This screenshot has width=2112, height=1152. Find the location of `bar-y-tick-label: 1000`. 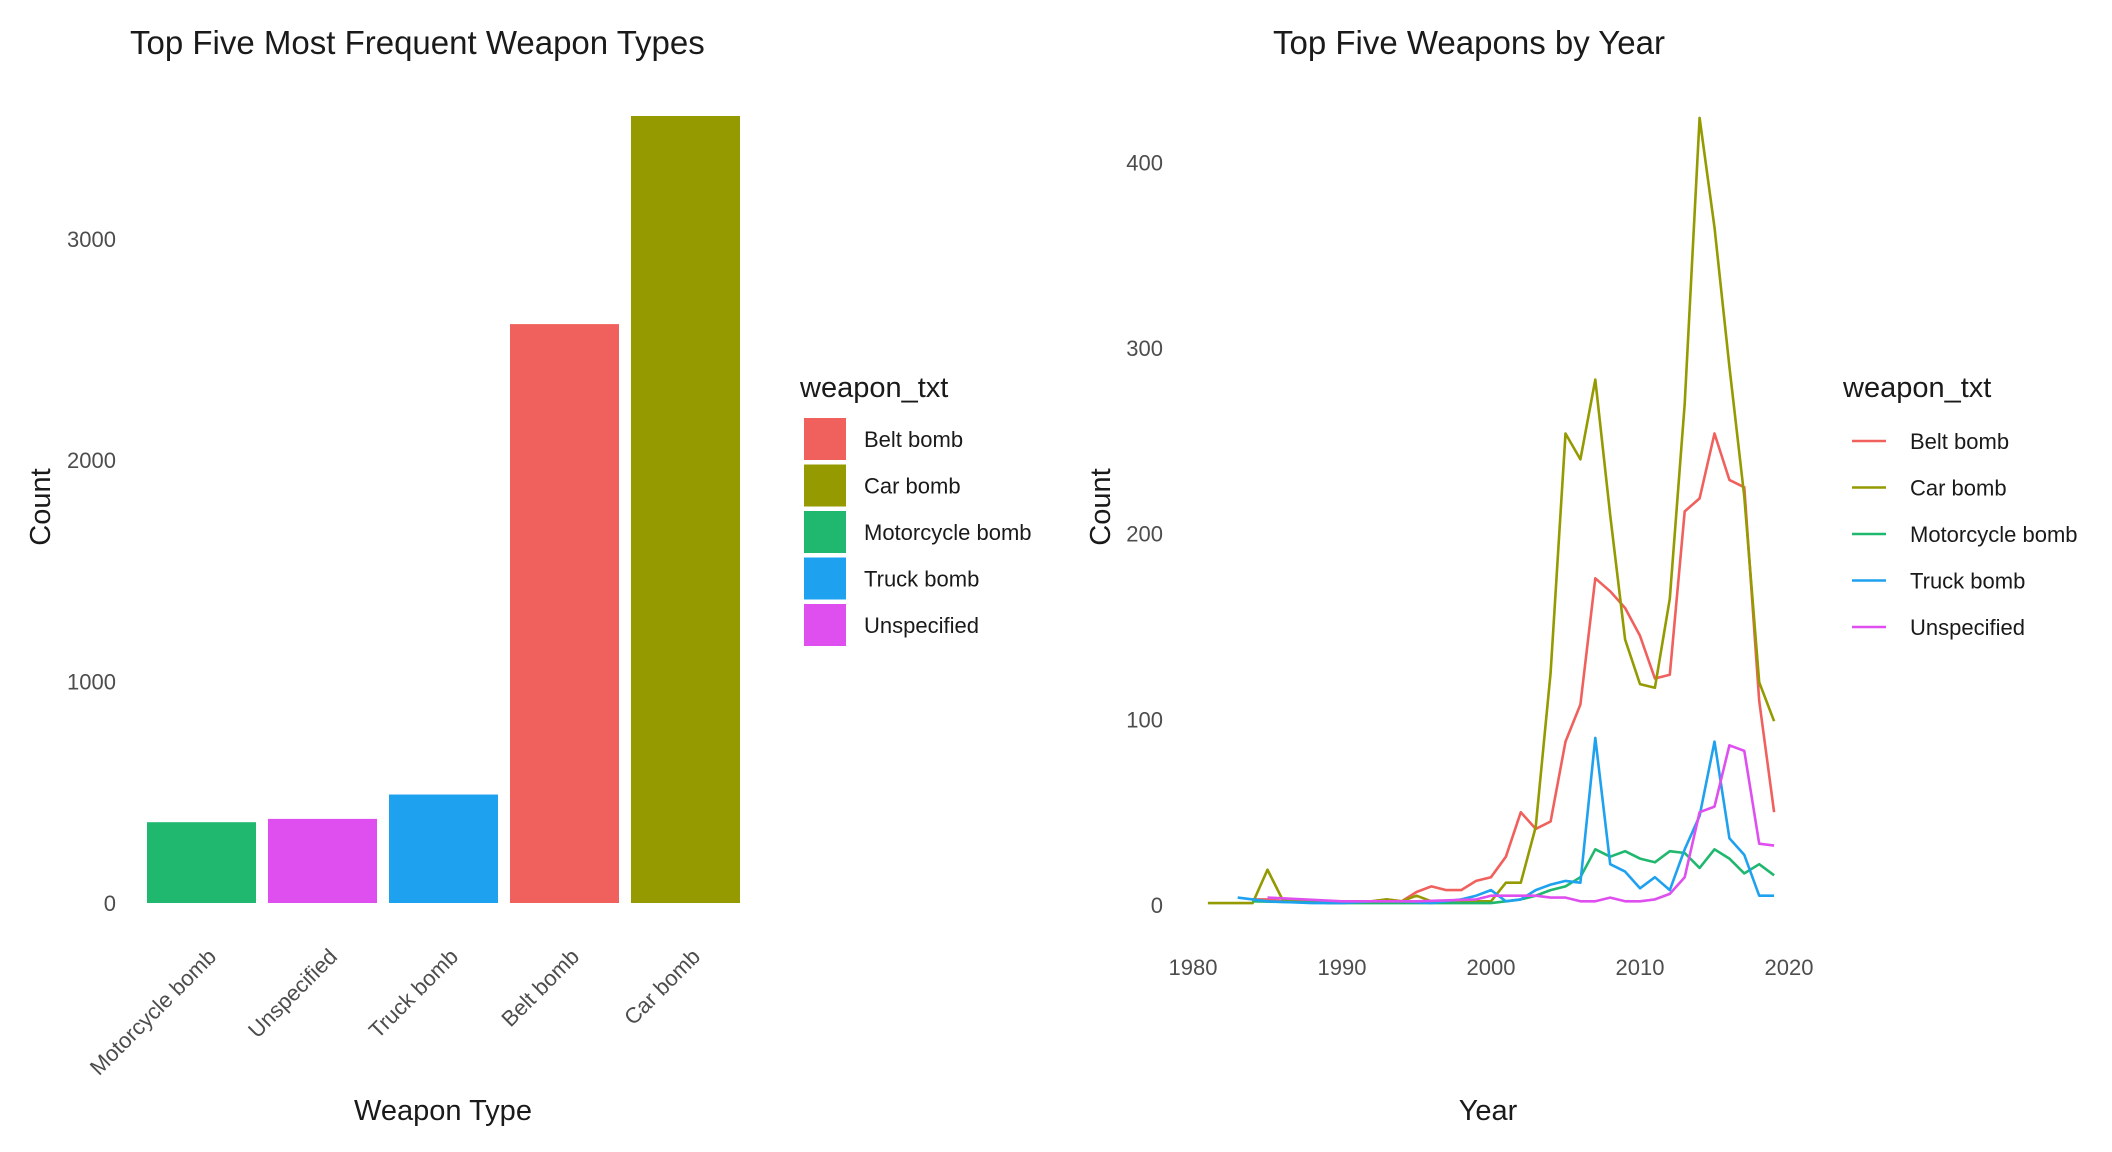

bar-y-tick-label: 1000 is located at coordinates (91, 682).